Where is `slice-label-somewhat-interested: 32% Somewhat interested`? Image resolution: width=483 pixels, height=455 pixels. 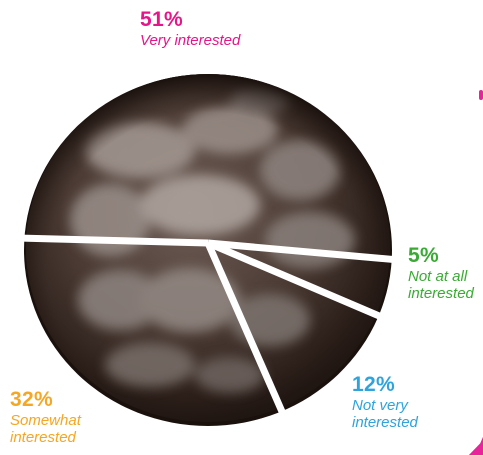
slice-label-somewhat-interested: 32% Somewhat interested is located at coordinates (60, 417).